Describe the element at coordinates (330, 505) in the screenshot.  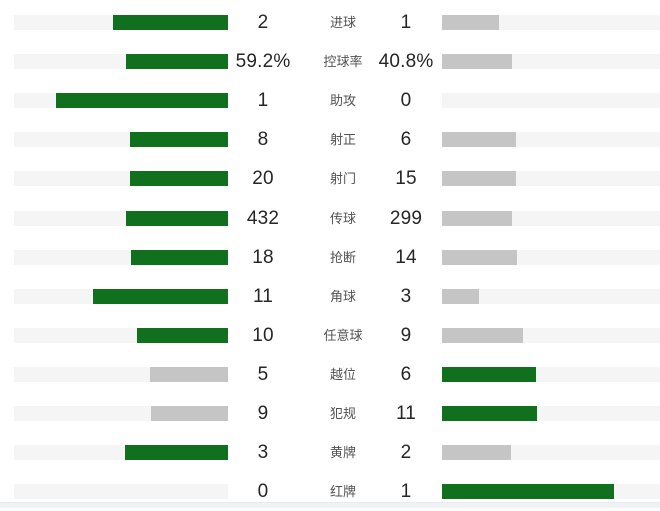
I see `bottom-divider` at that location.